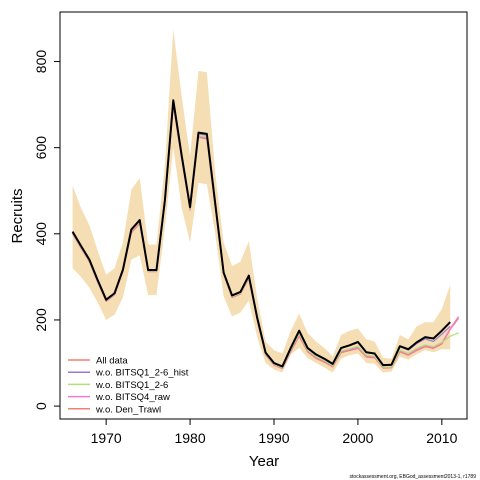 Image resolution: width=480 pixels, height=480 pixels. I want to click on x-tick-label: 1980, so click(189, 438).